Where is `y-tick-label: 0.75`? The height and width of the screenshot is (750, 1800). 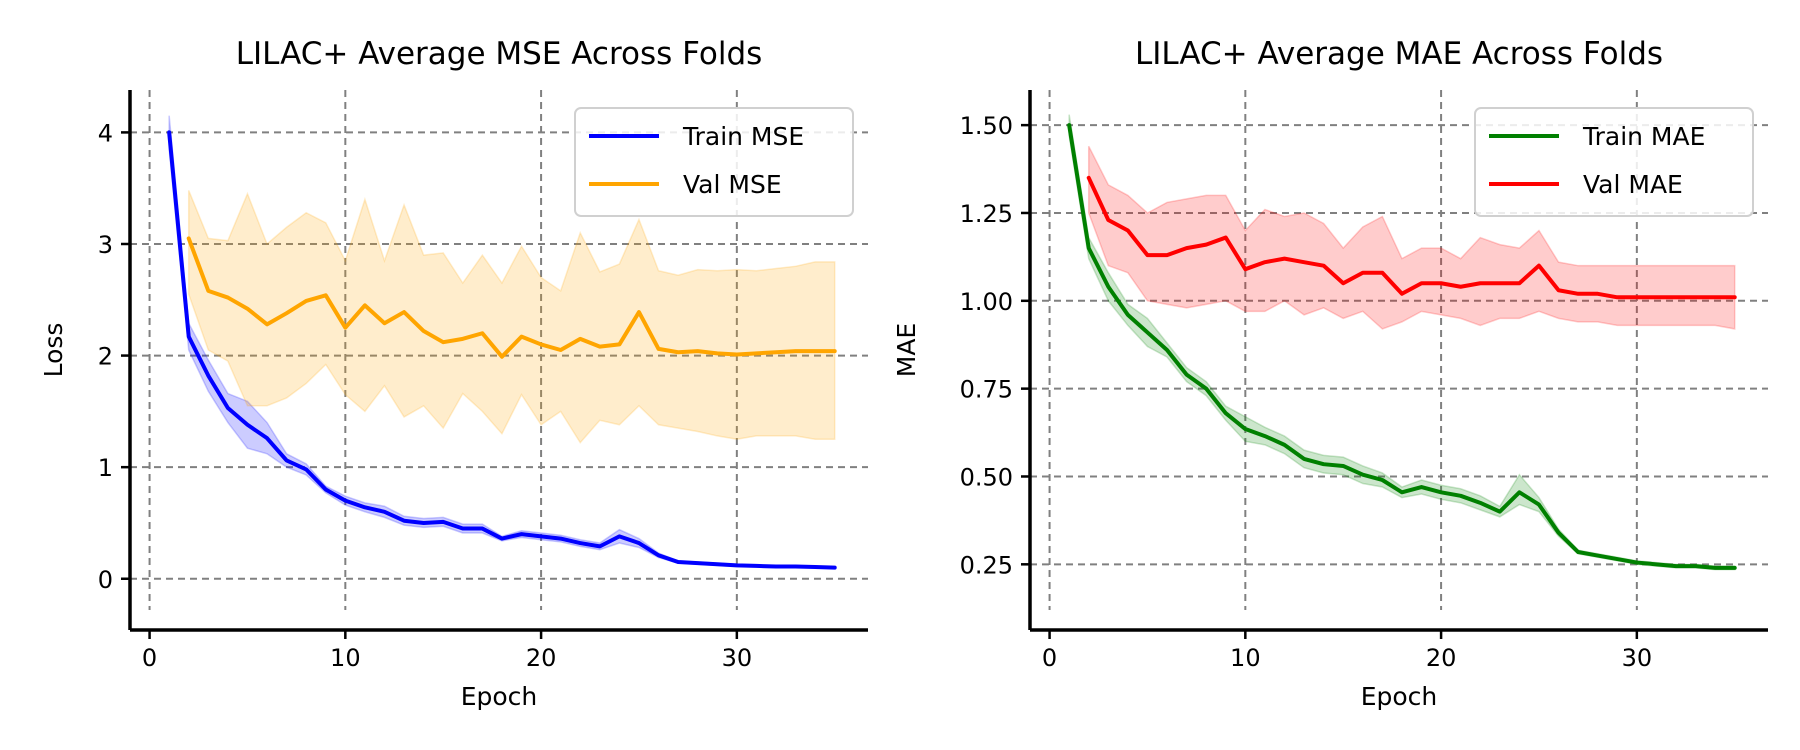
y-tick-label: 0.75 is located at coordinates (986, 390).